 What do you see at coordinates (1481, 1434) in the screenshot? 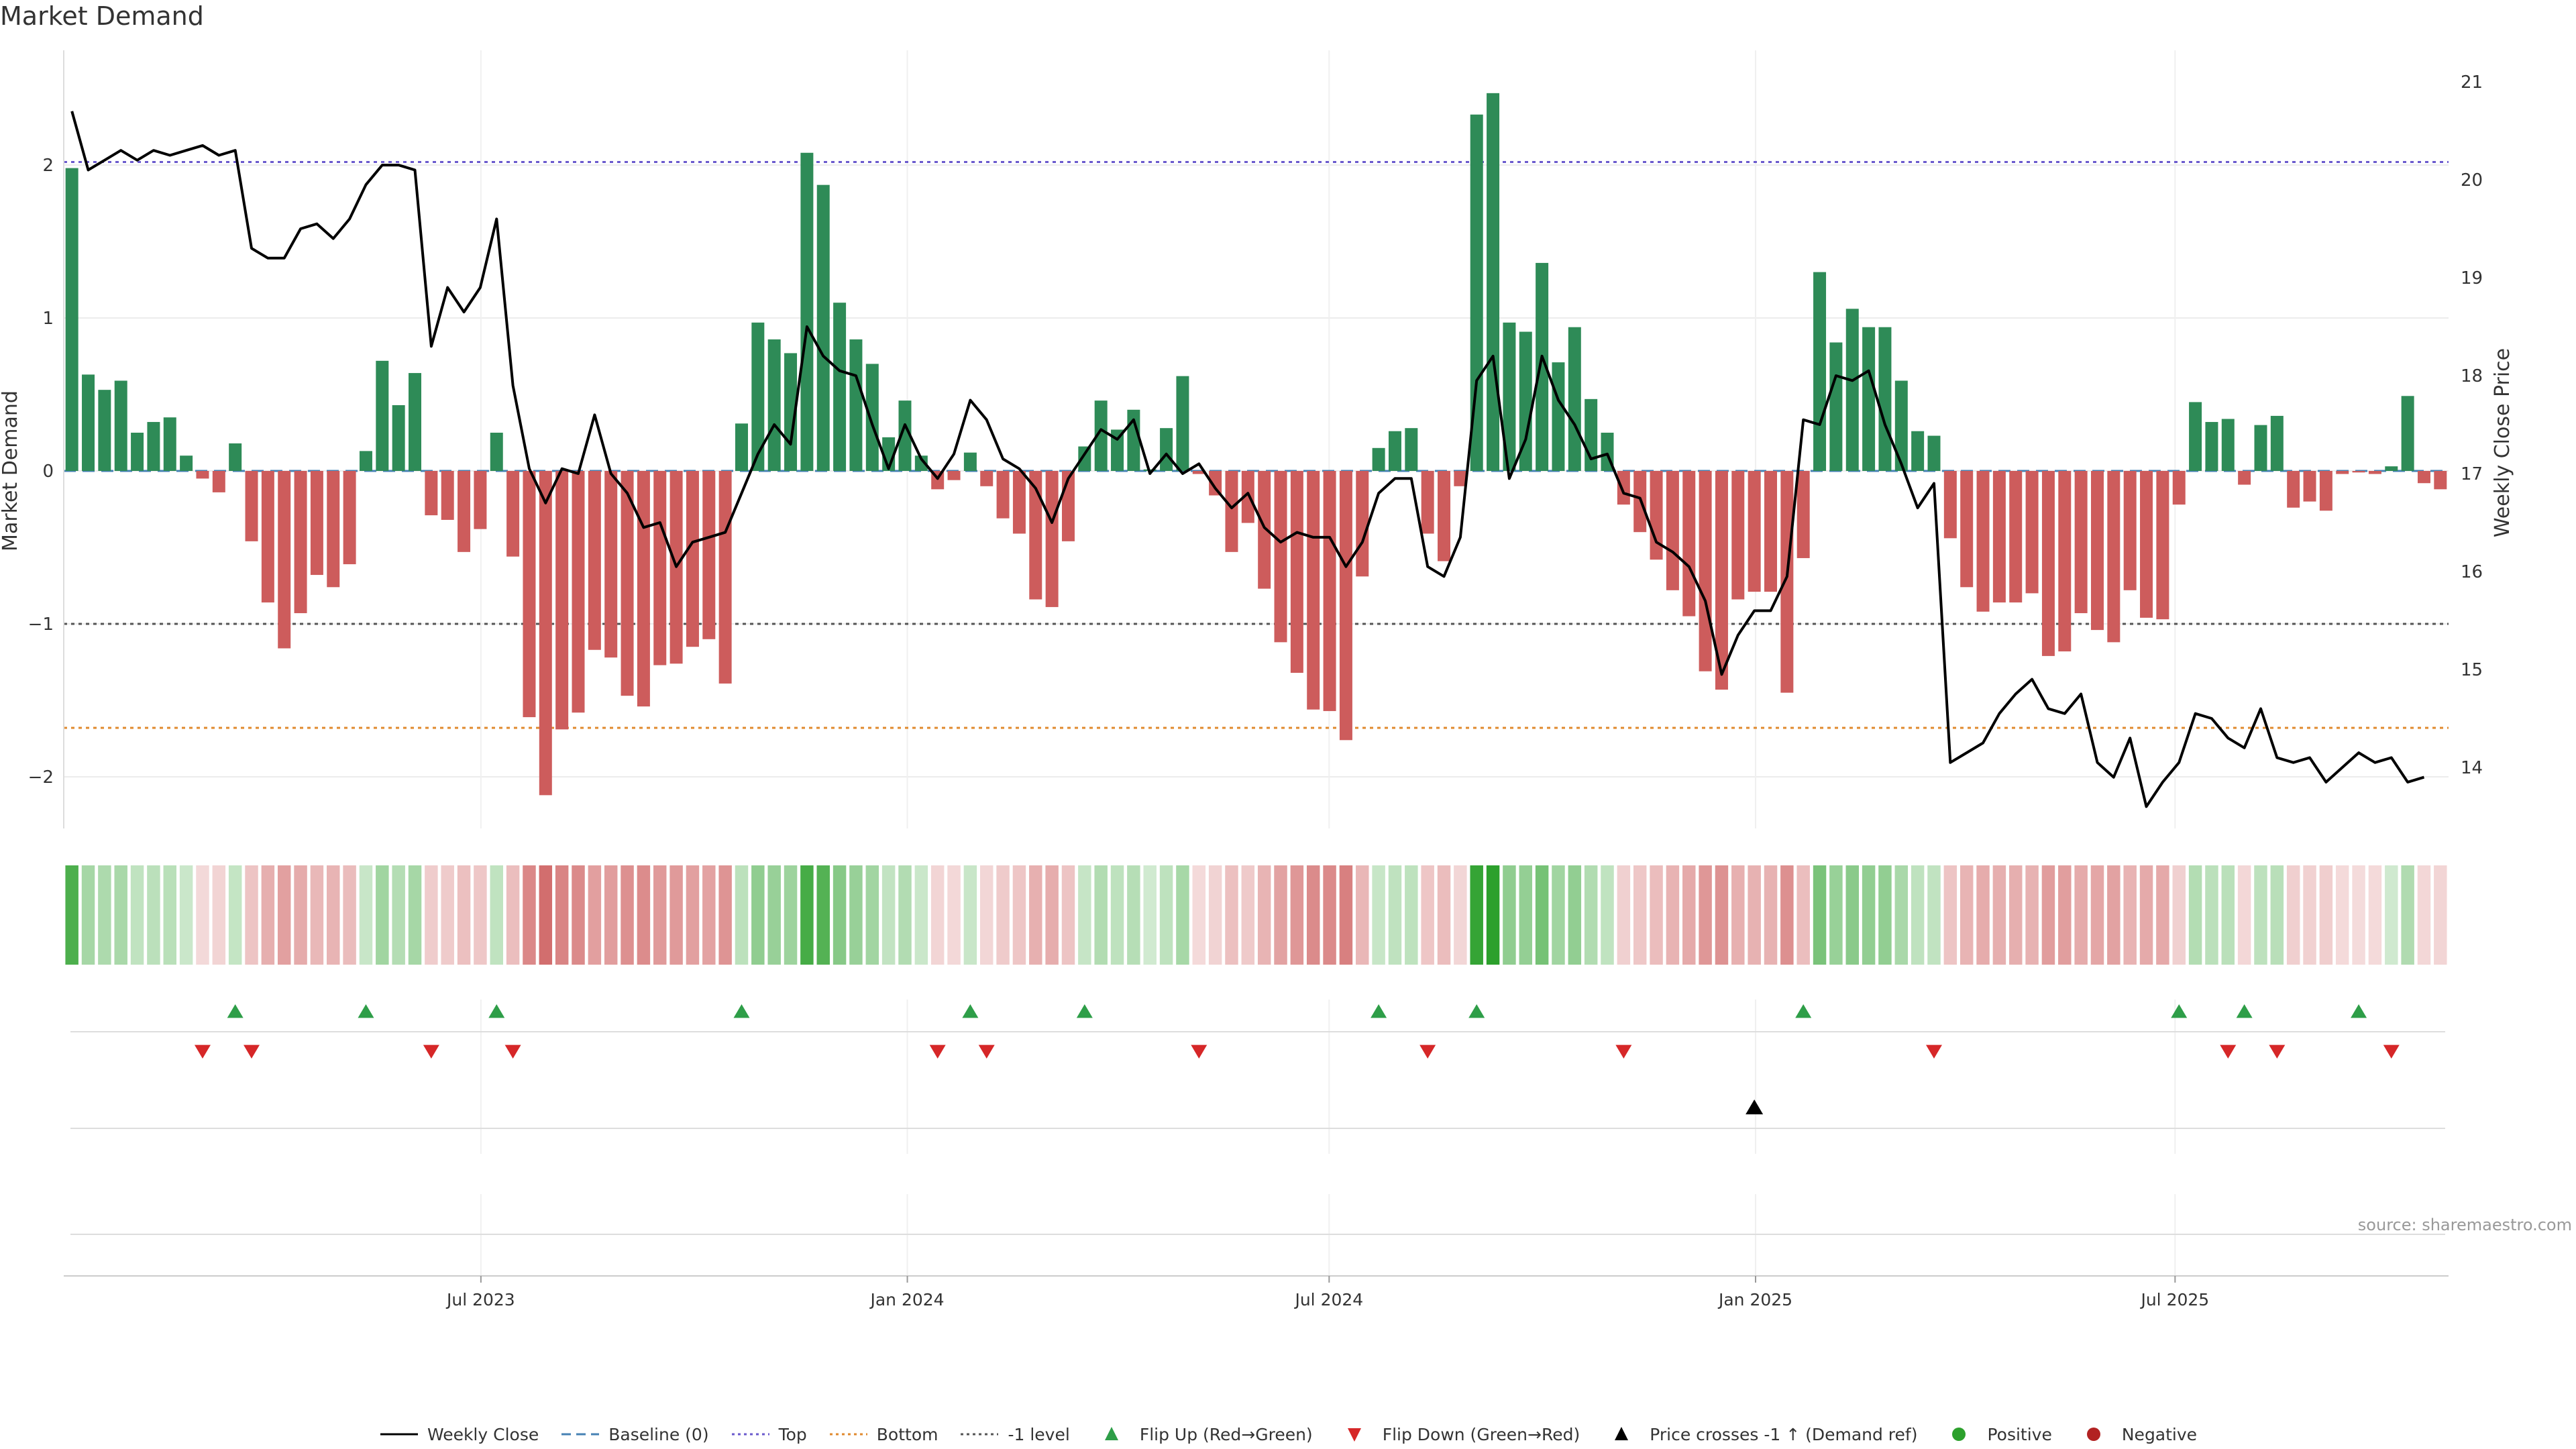
I see `legend-label: Flip Down (Green→Red)` at bounding box center [1481, 1434].